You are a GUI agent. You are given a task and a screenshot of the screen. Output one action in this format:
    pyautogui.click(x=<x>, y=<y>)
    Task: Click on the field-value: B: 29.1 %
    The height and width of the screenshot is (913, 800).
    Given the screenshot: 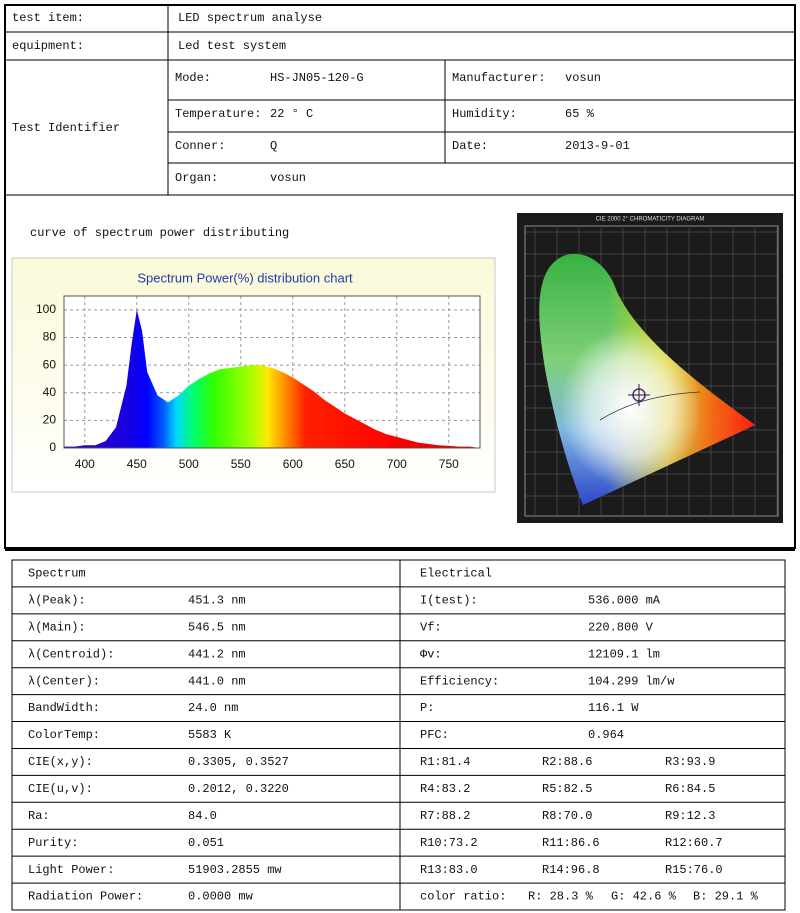 What is the action you would take?
    pyautogui.click(x=726, y=897)
    